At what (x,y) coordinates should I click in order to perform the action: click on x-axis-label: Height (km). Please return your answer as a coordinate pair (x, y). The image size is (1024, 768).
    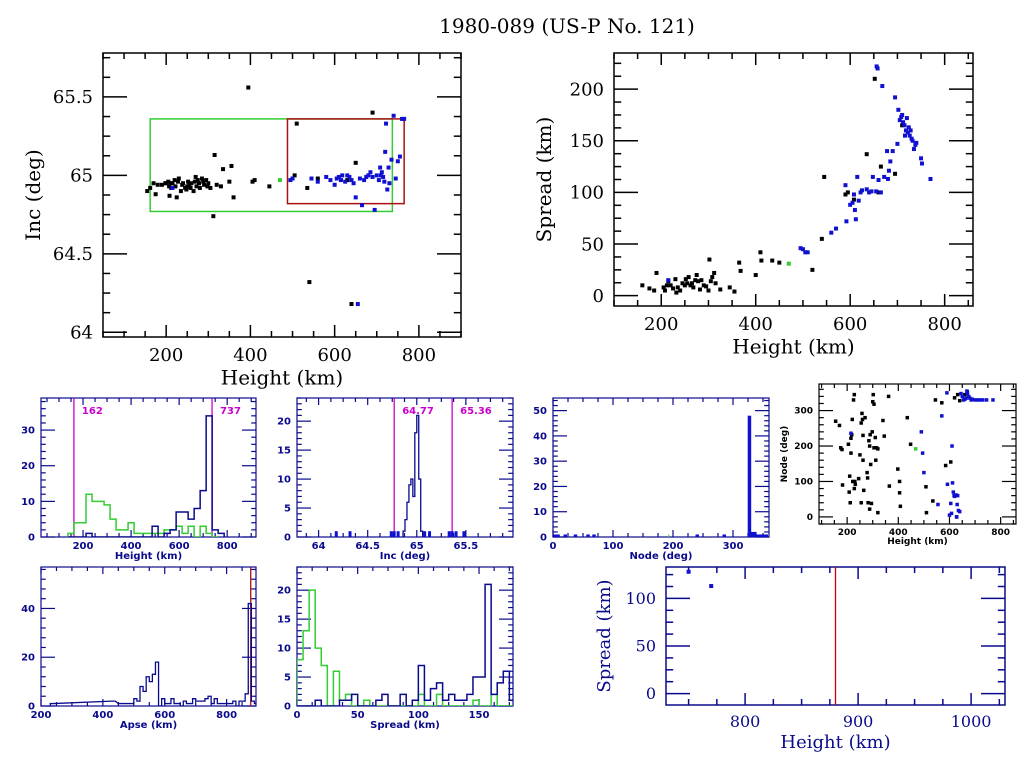
    Looking at the image, I should click on (282, 378).